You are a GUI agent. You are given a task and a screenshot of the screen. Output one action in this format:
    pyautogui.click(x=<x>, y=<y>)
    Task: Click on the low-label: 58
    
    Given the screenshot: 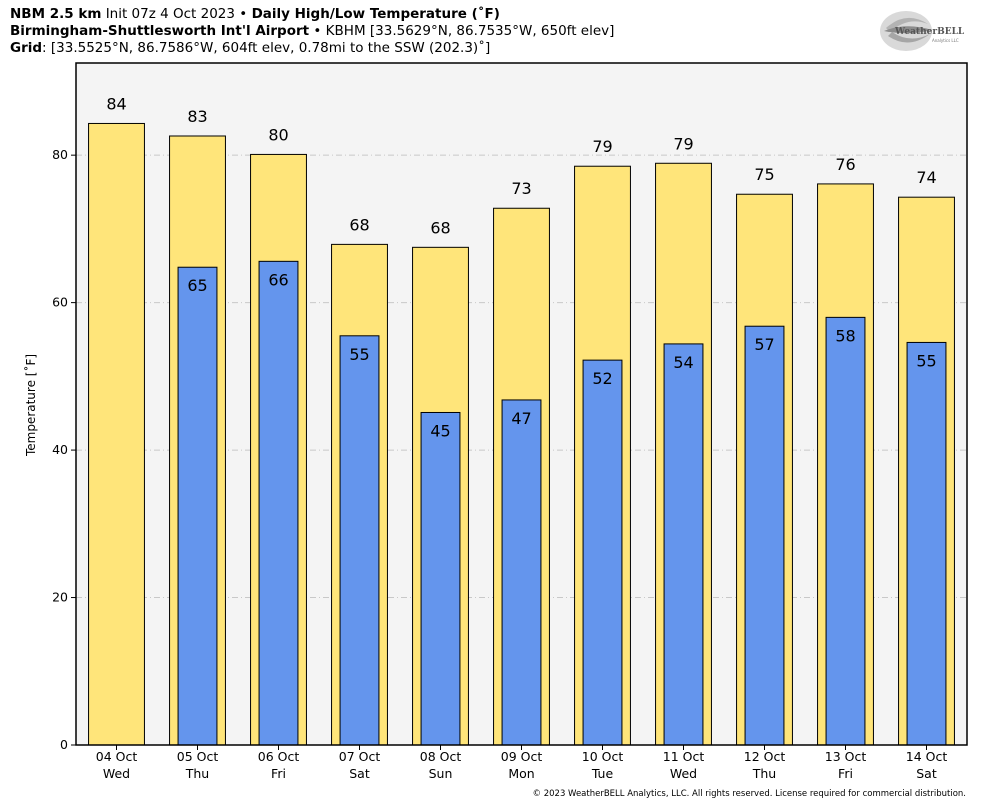 What is the action you would take?
    pyautogui.click(x=845, y=335)
    